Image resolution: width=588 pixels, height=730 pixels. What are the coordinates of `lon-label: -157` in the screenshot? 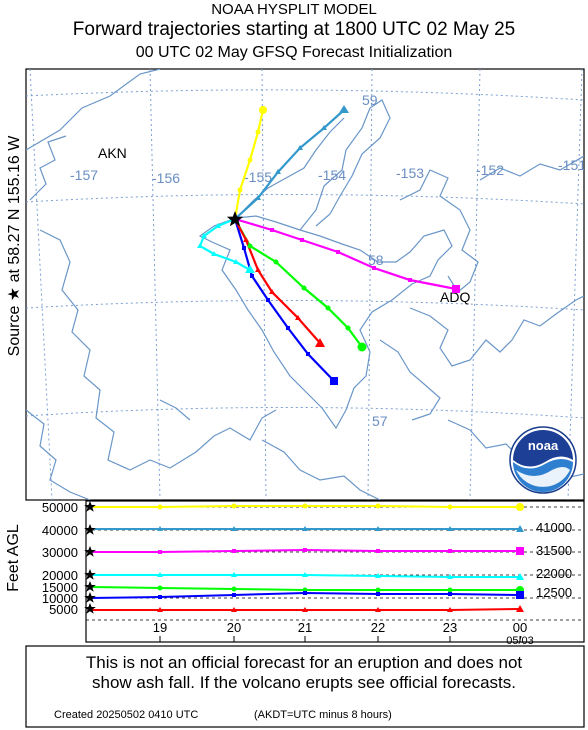 It's located at (84, 175).